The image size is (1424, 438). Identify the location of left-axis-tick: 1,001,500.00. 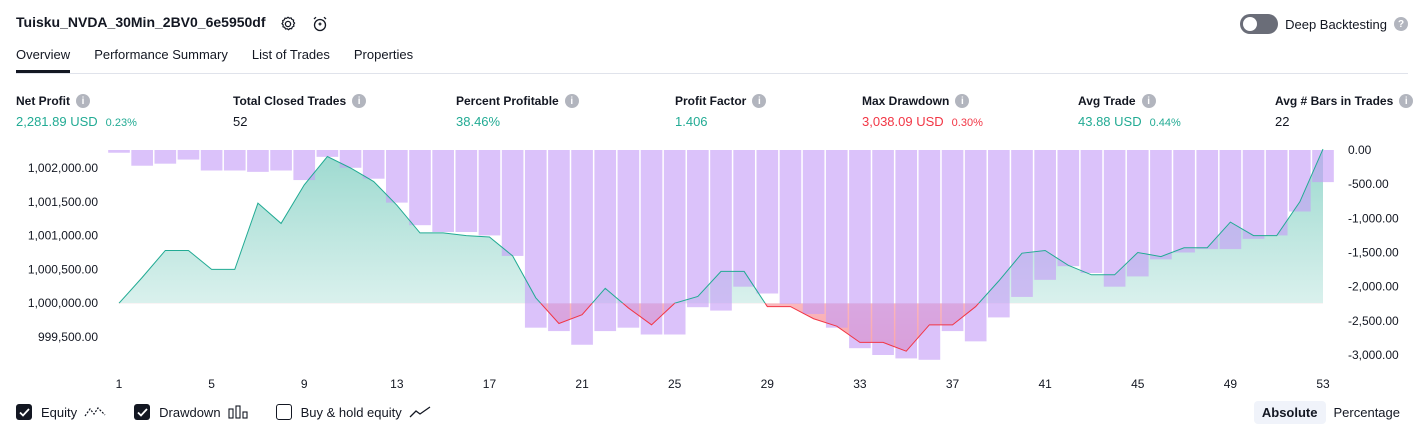
(63, 202).